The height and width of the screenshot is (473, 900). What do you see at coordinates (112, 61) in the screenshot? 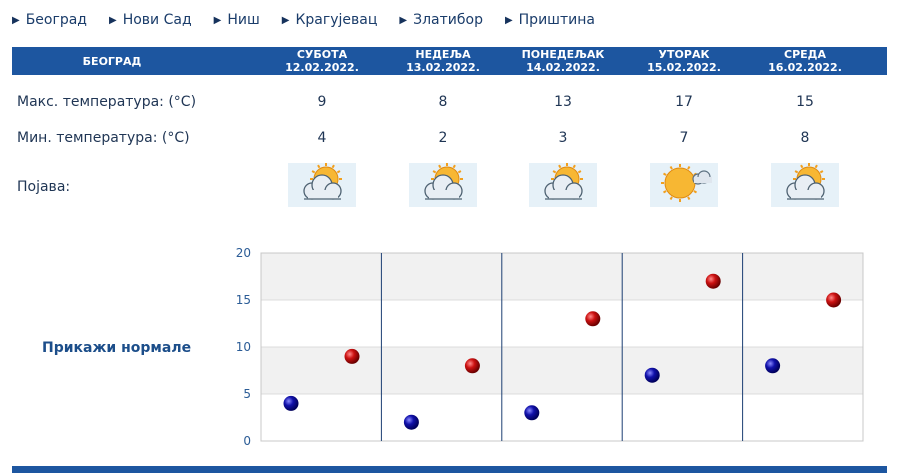
I see `header-city: БЕОГРАД` at bounding box center [112, 61].